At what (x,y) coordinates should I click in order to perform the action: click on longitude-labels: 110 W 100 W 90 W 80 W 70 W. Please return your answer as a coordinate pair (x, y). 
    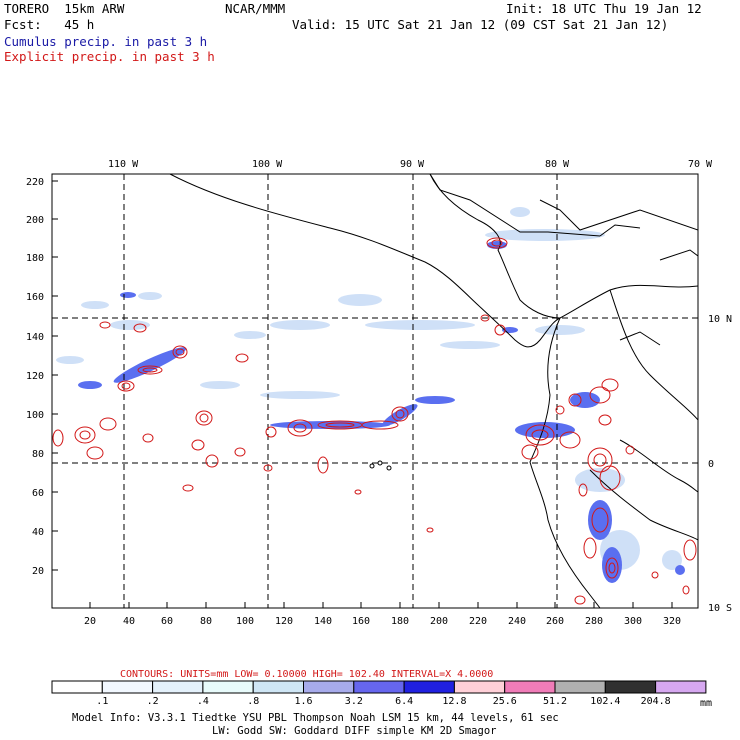
    Looking at the image, I should click on (410, 164).